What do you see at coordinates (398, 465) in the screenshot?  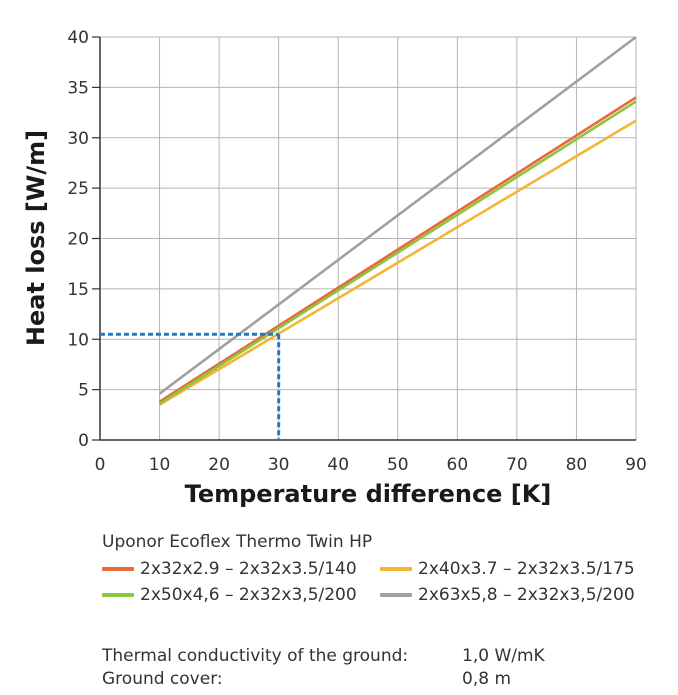 I see `x-tick-label: 50` at bounding box center [398, 465].